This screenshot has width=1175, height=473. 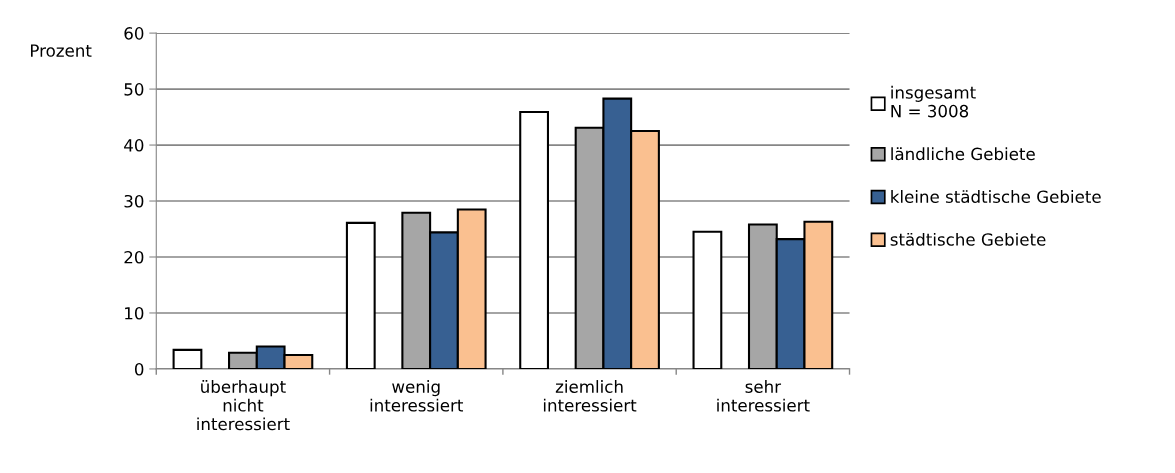 What do you see at coordinates (134, 257) in the screenshot?
I see `y-tick-label: 20` at bounding box center [134, 257].